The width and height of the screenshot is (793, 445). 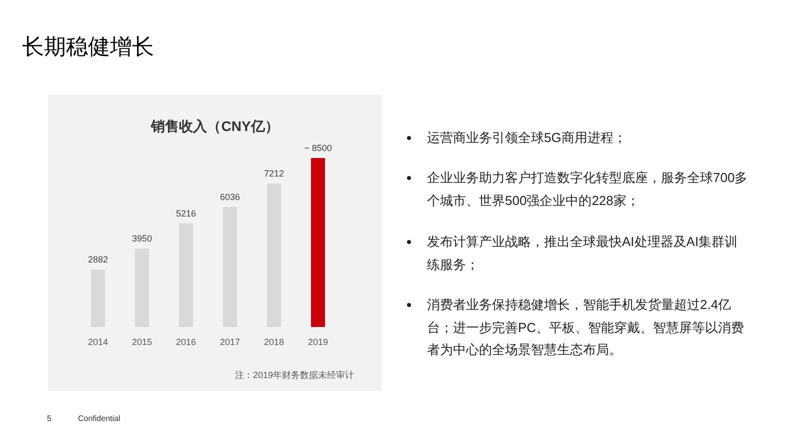 I want to click on data-label: ~ 8500, so click(x=318, y=148).